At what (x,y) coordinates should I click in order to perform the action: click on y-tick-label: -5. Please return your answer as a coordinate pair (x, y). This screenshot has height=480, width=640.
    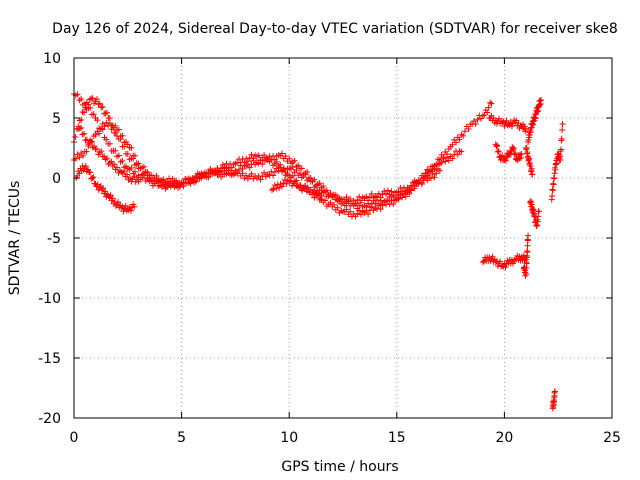
    Looking at the image, I should click on (54, 239).